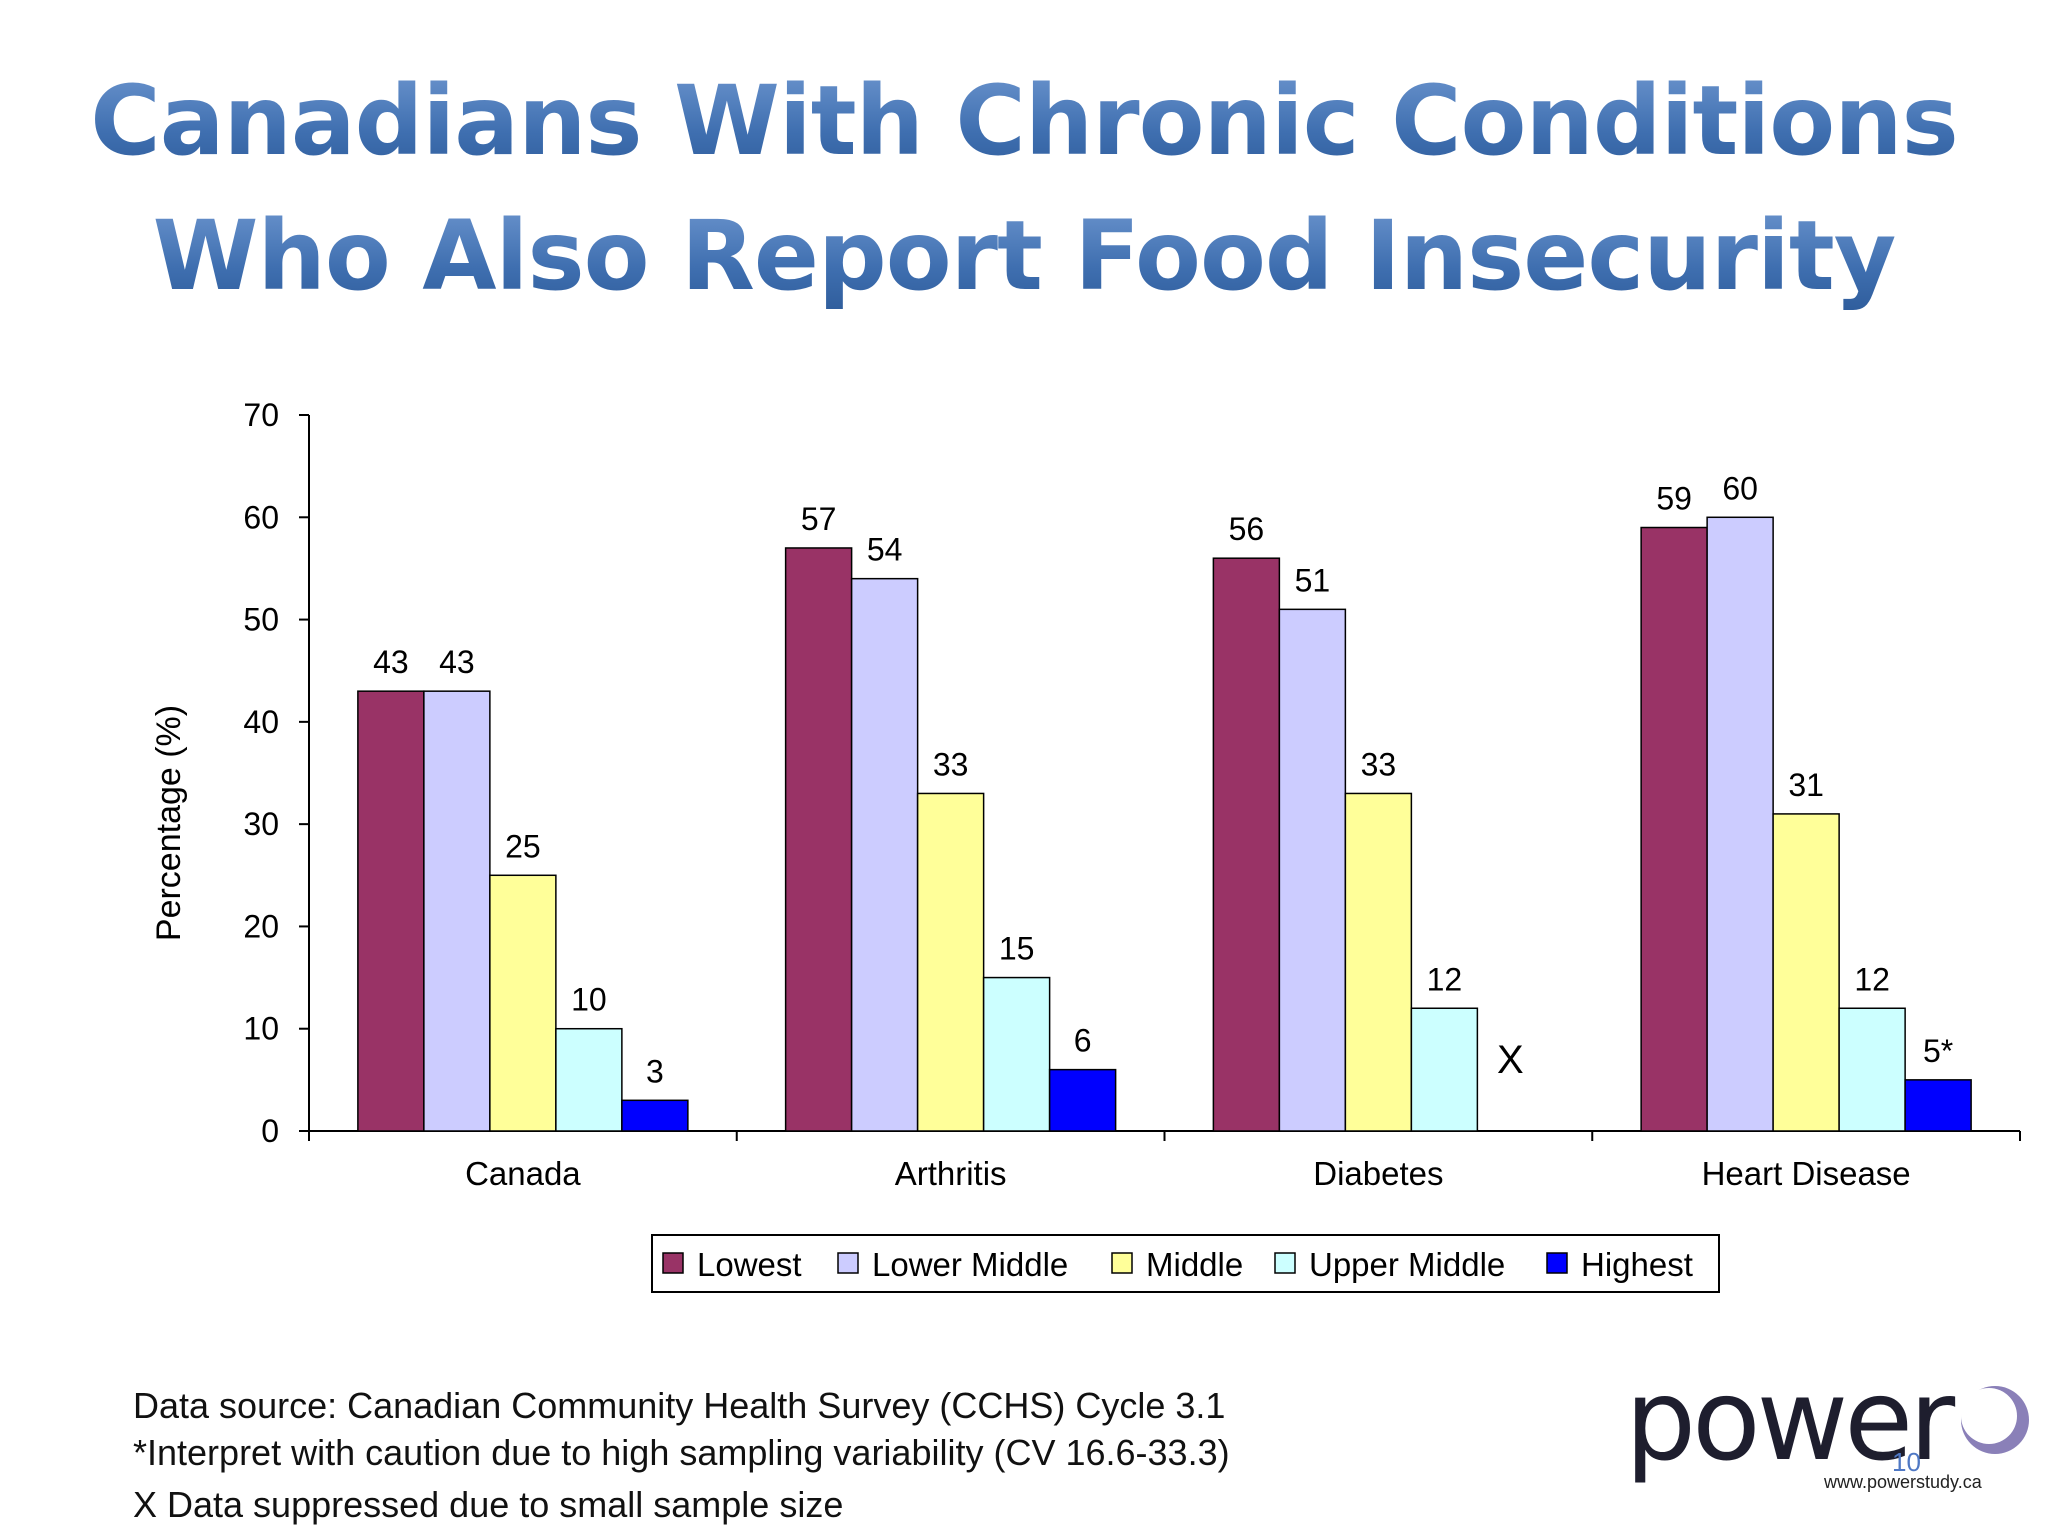 This screenshot has width=2048, height=1536. I want to click on legend-entry-label: Lower Middle, so click(970, 1264).